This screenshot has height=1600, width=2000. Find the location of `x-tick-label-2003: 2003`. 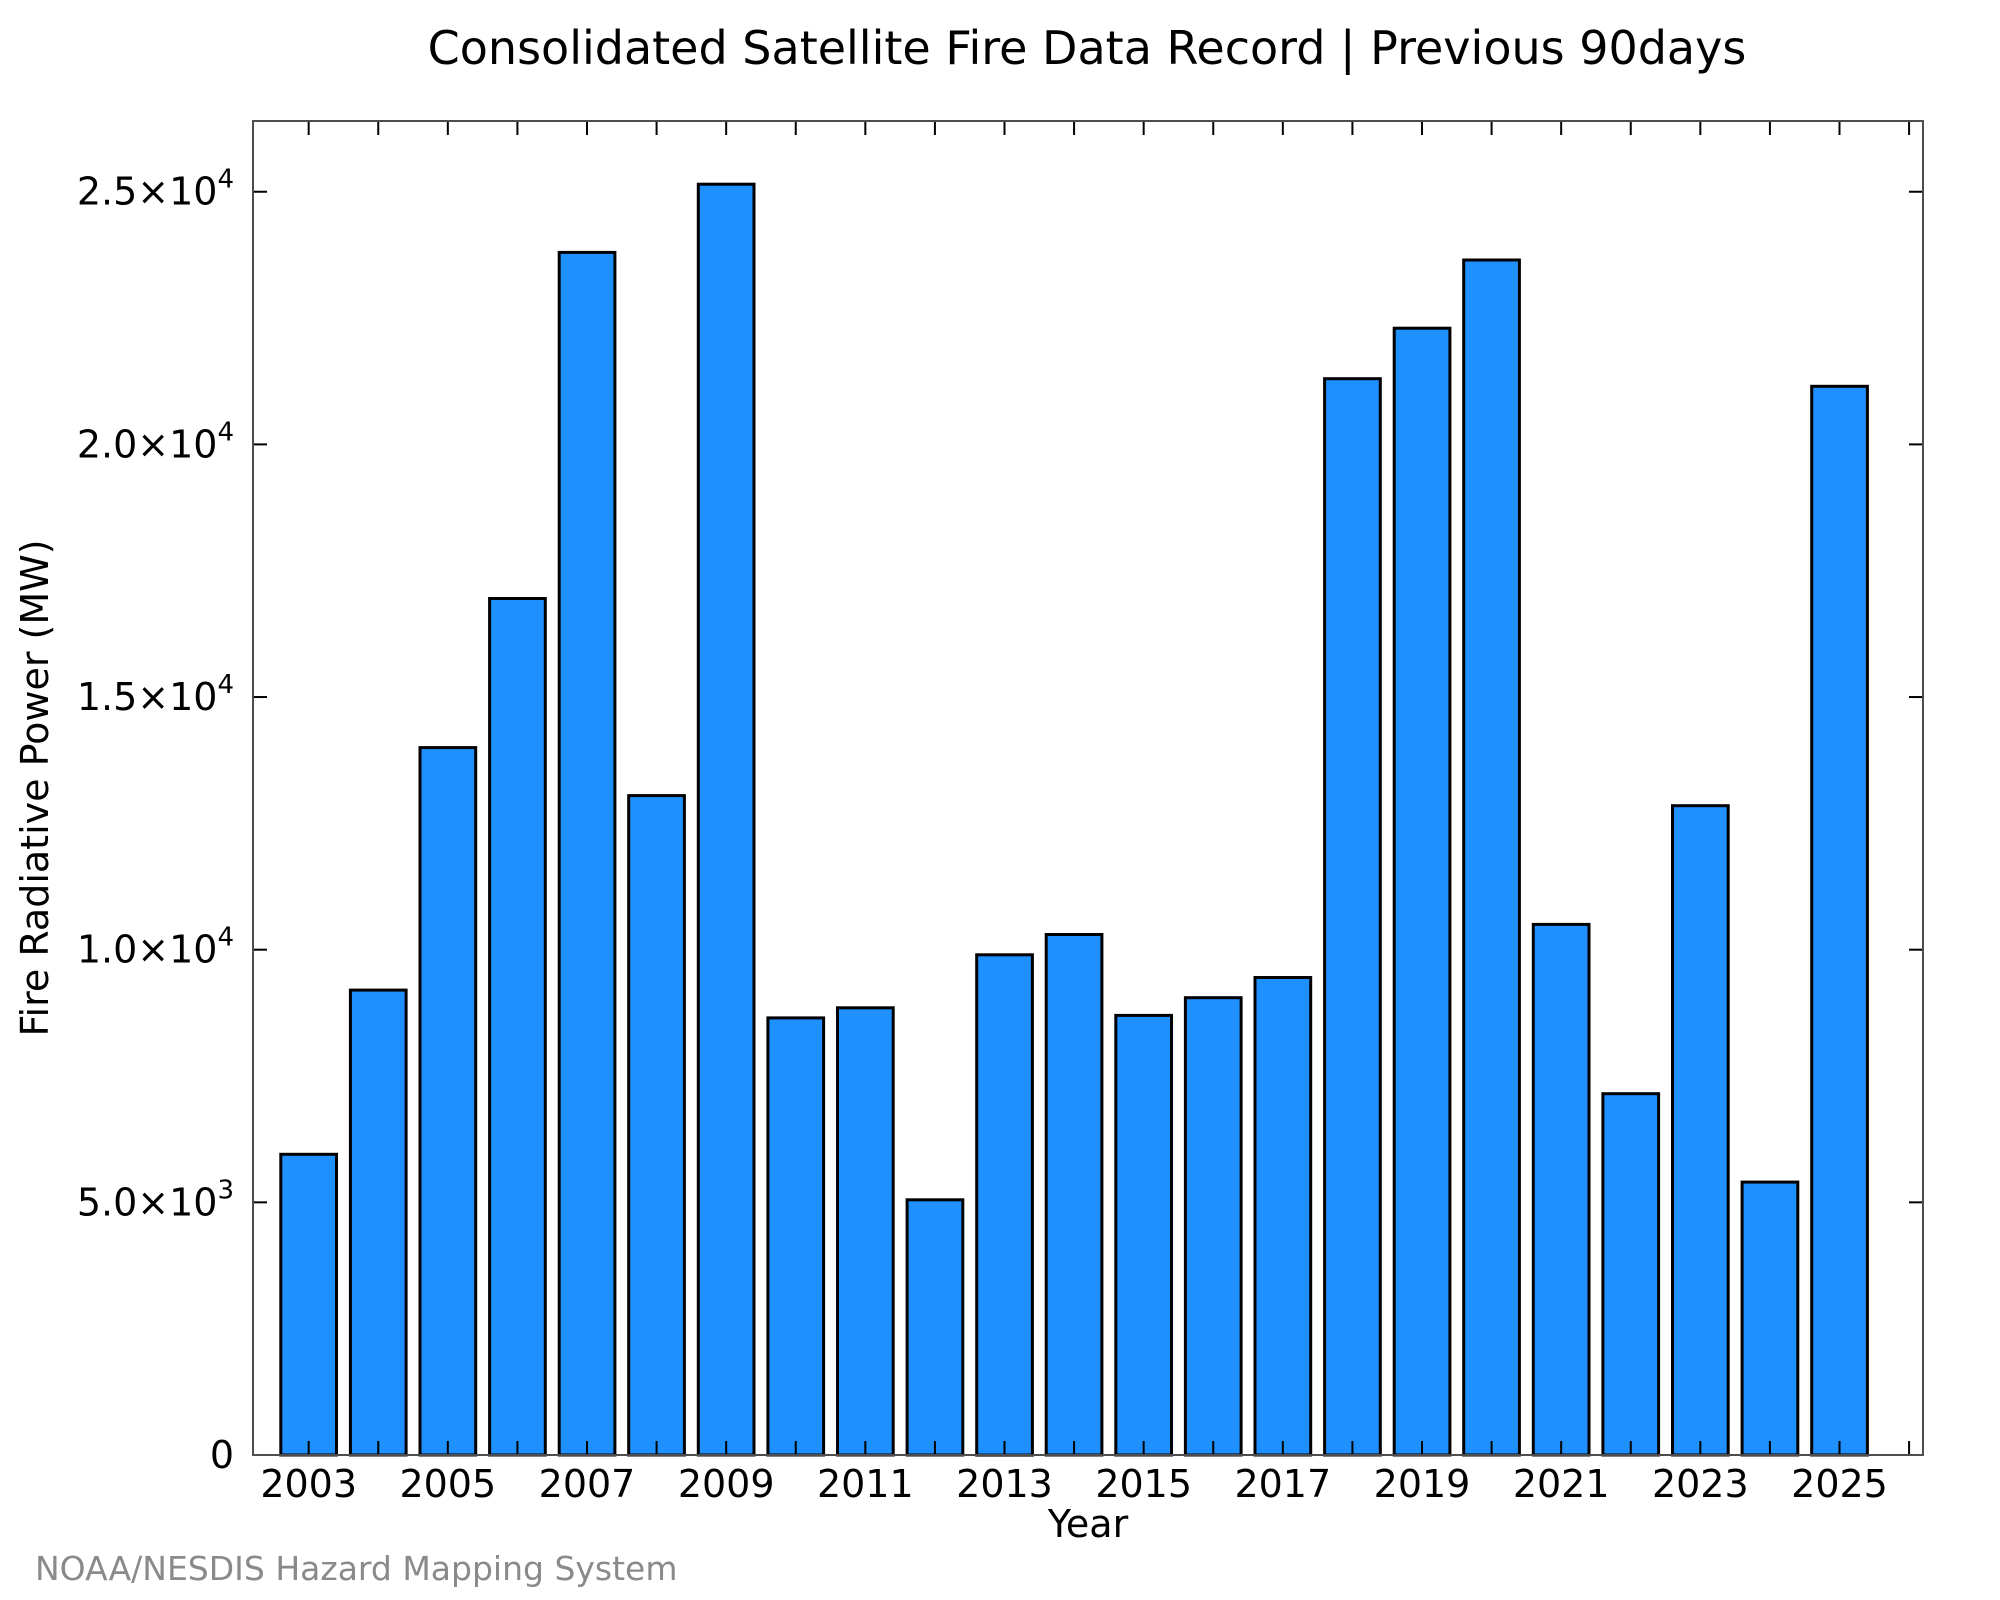

x-tick-label-2003: 2003 is located at coordinates (308, 1484).